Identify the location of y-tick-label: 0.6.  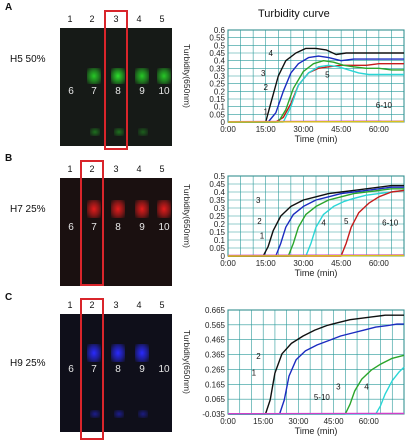
(220, 30).